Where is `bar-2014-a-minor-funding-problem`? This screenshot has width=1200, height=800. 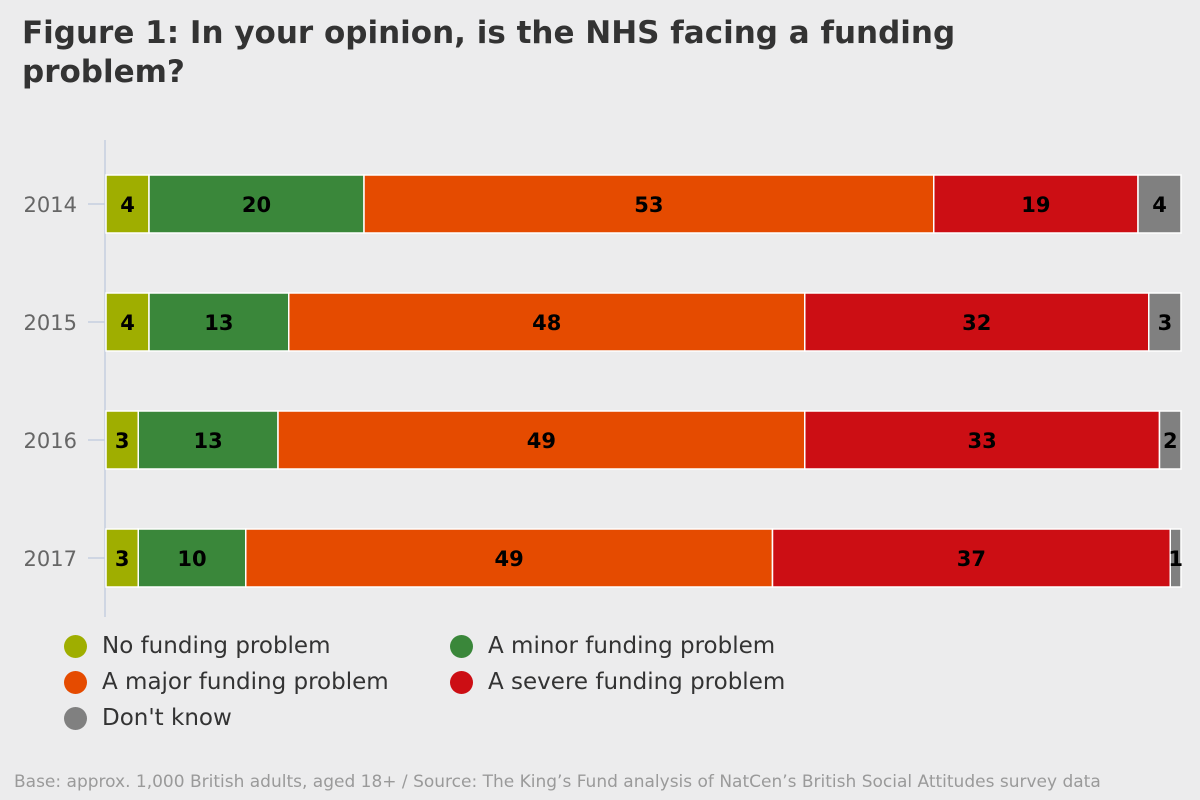 bar-2014-a-minor-funding-problem is located at coordinates (256, 204).